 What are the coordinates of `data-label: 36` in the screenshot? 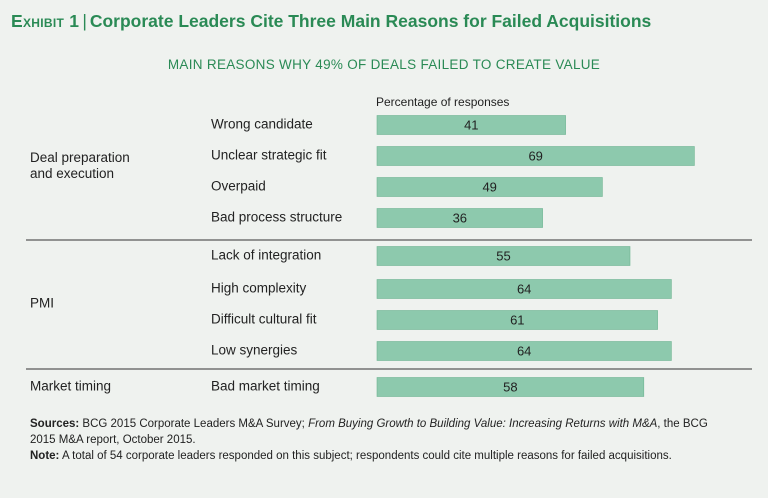 It's located at (460, 217).